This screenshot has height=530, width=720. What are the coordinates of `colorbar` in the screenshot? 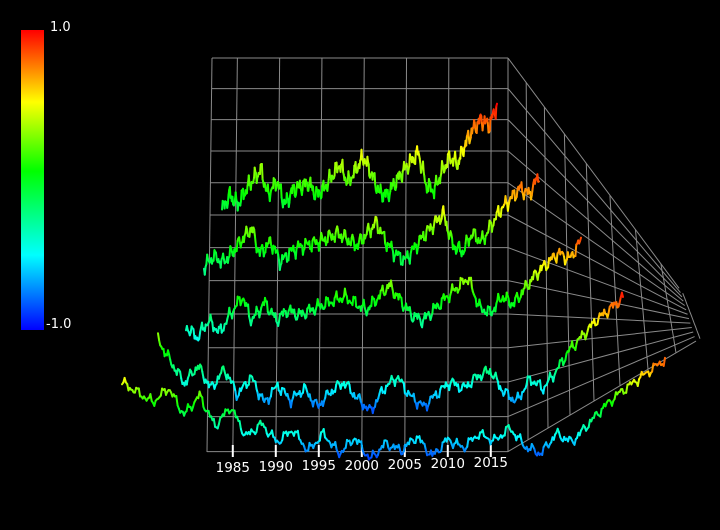 It's located at (32, 180).